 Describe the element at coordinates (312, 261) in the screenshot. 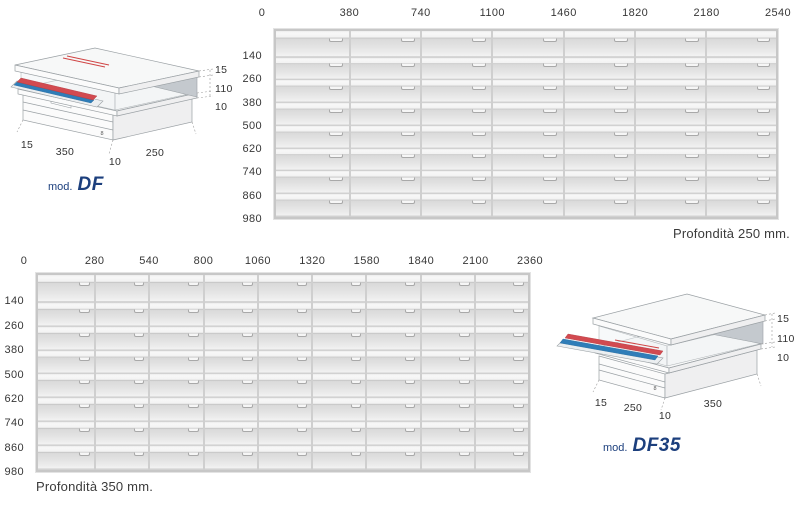

I see `grid-column-header: 1320` at that location.